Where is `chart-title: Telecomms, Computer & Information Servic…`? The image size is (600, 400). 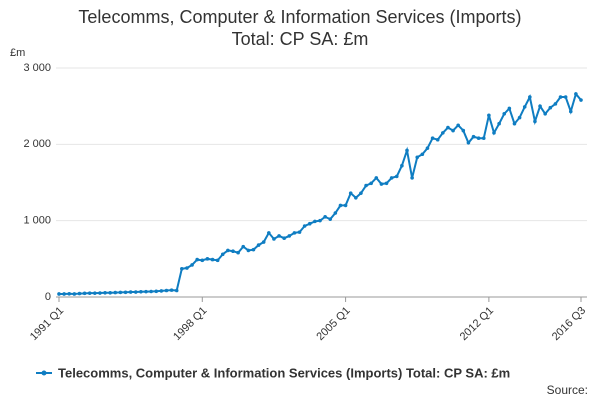
chart-title: Telecomms, Computer & Information Servic… is located at coordinates (299, 17).